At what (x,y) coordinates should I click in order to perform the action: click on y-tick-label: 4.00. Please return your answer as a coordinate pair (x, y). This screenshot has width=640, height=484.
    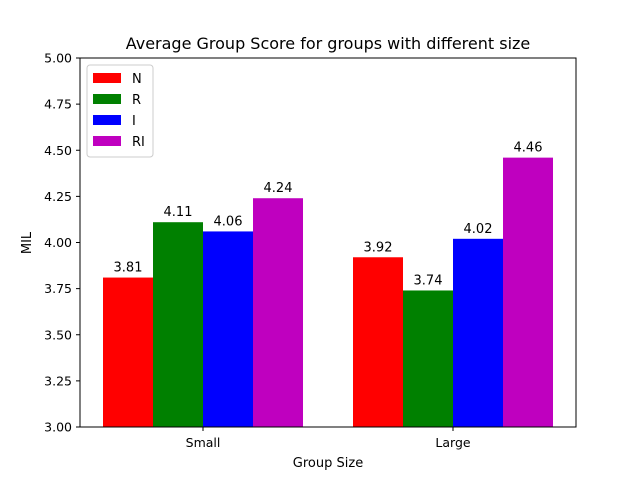
    Looking at the image, I should click on (58, 242).